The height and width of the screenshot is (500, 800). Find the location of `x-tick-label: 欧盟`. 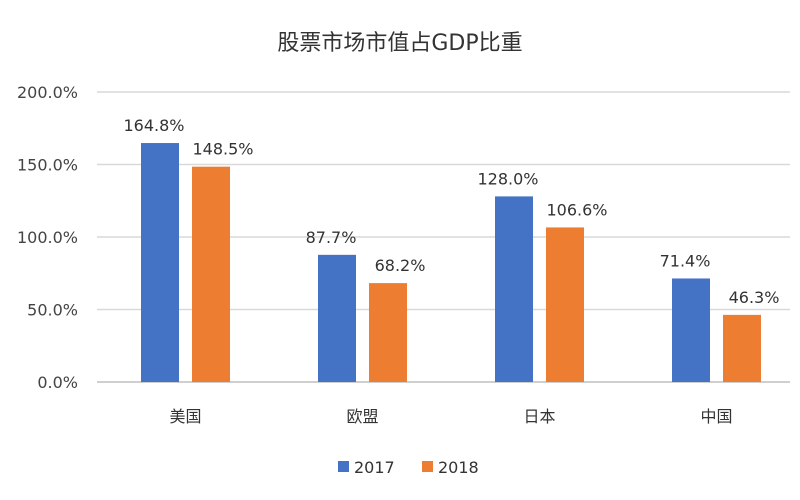

x-tick-label: 欧盟 is located at coordinates (362, 416).